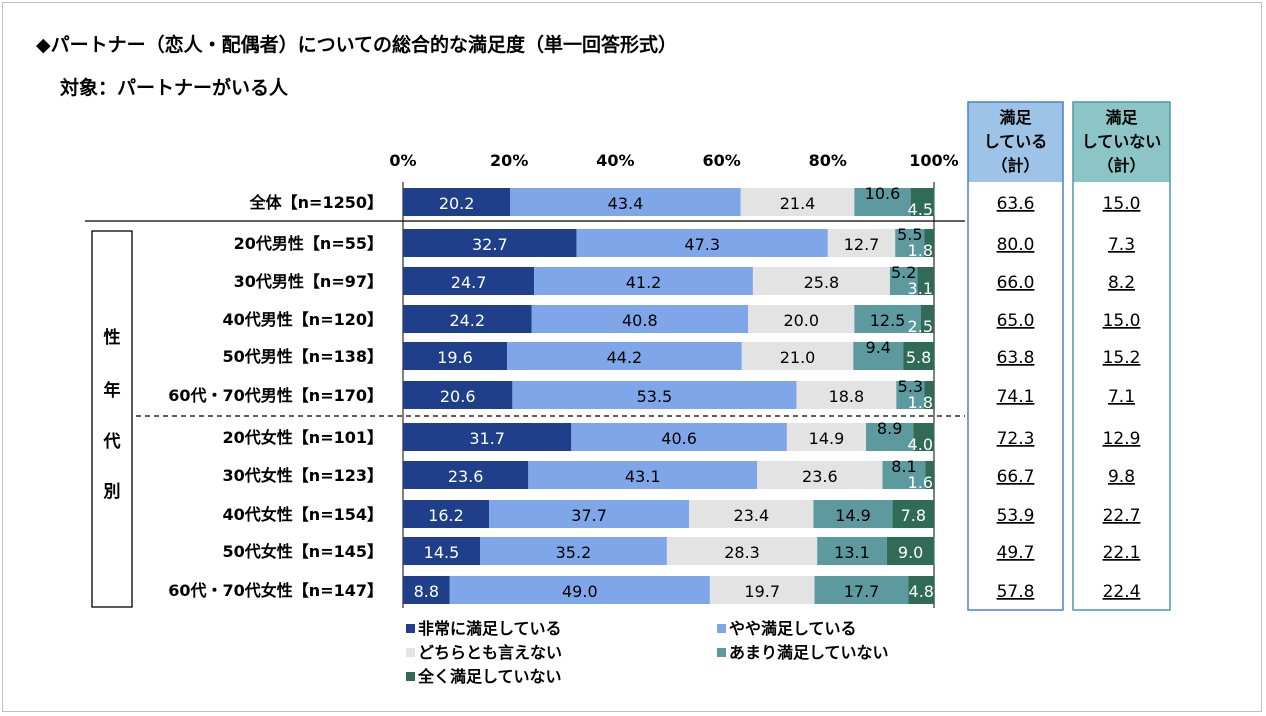 Image resolution: width=1266 pixels, height=716 pixels. I want to click on x-tick-label: 60%, so click(721, 160).